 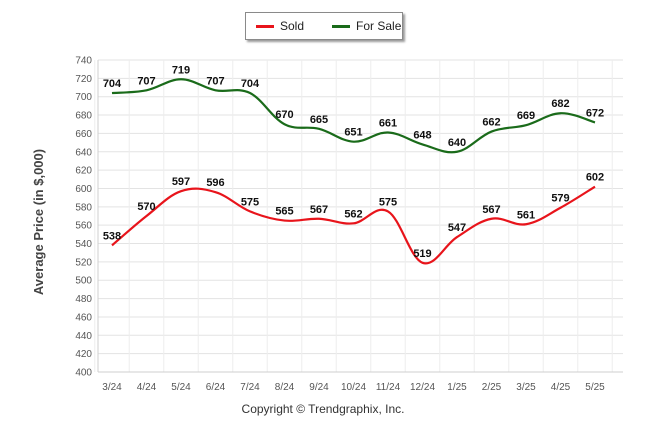 What do you see at coordinates (181, 70) in the screenshot?
I see `data-label-for-sale: 719` at bounding box center [181, 70].